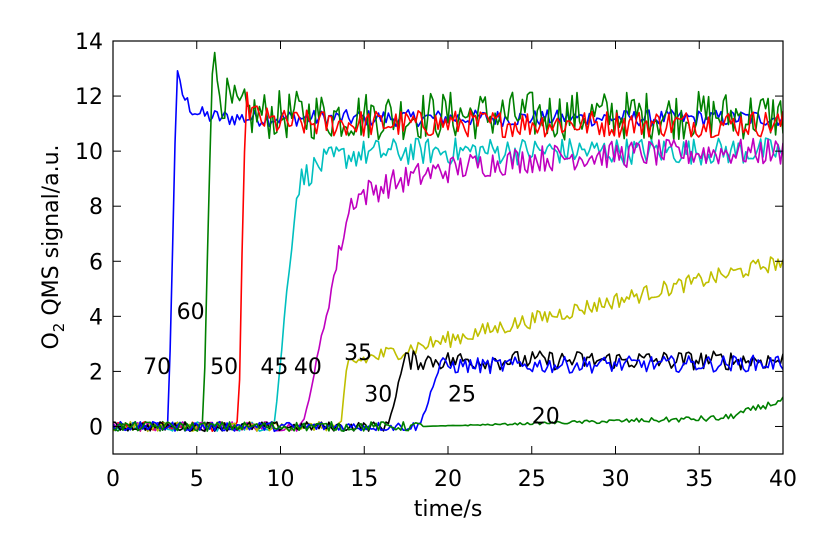 This screenshot has height=554, width=830. I want to click on y-tick-label: 12, so click(89, 97).